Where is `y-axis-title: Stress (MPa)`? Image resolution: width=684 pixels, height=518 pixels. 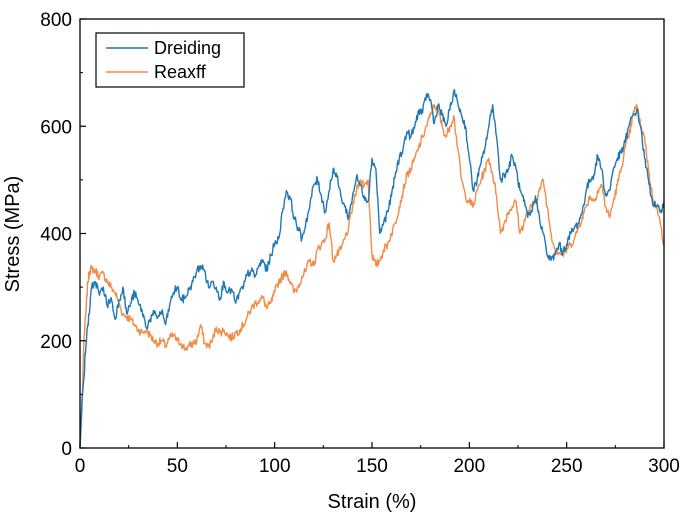 y-axis-title: Stress (MPa) is located at coordinates (13, 234).